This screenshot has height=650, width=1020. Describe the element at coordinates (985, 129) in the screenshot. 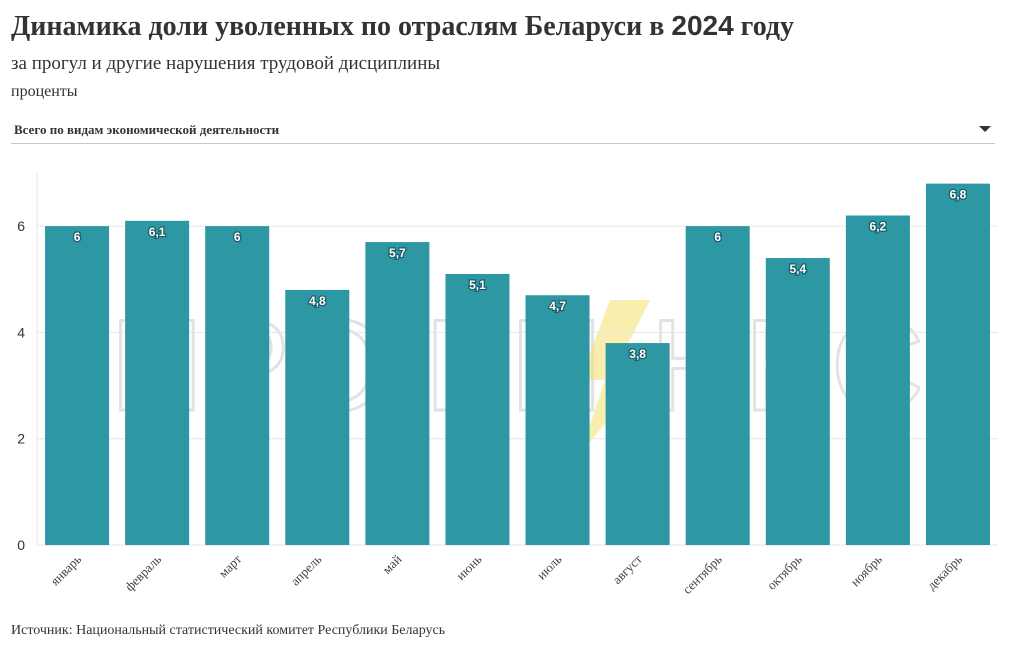

I see `chevron-down-icon` at that location.